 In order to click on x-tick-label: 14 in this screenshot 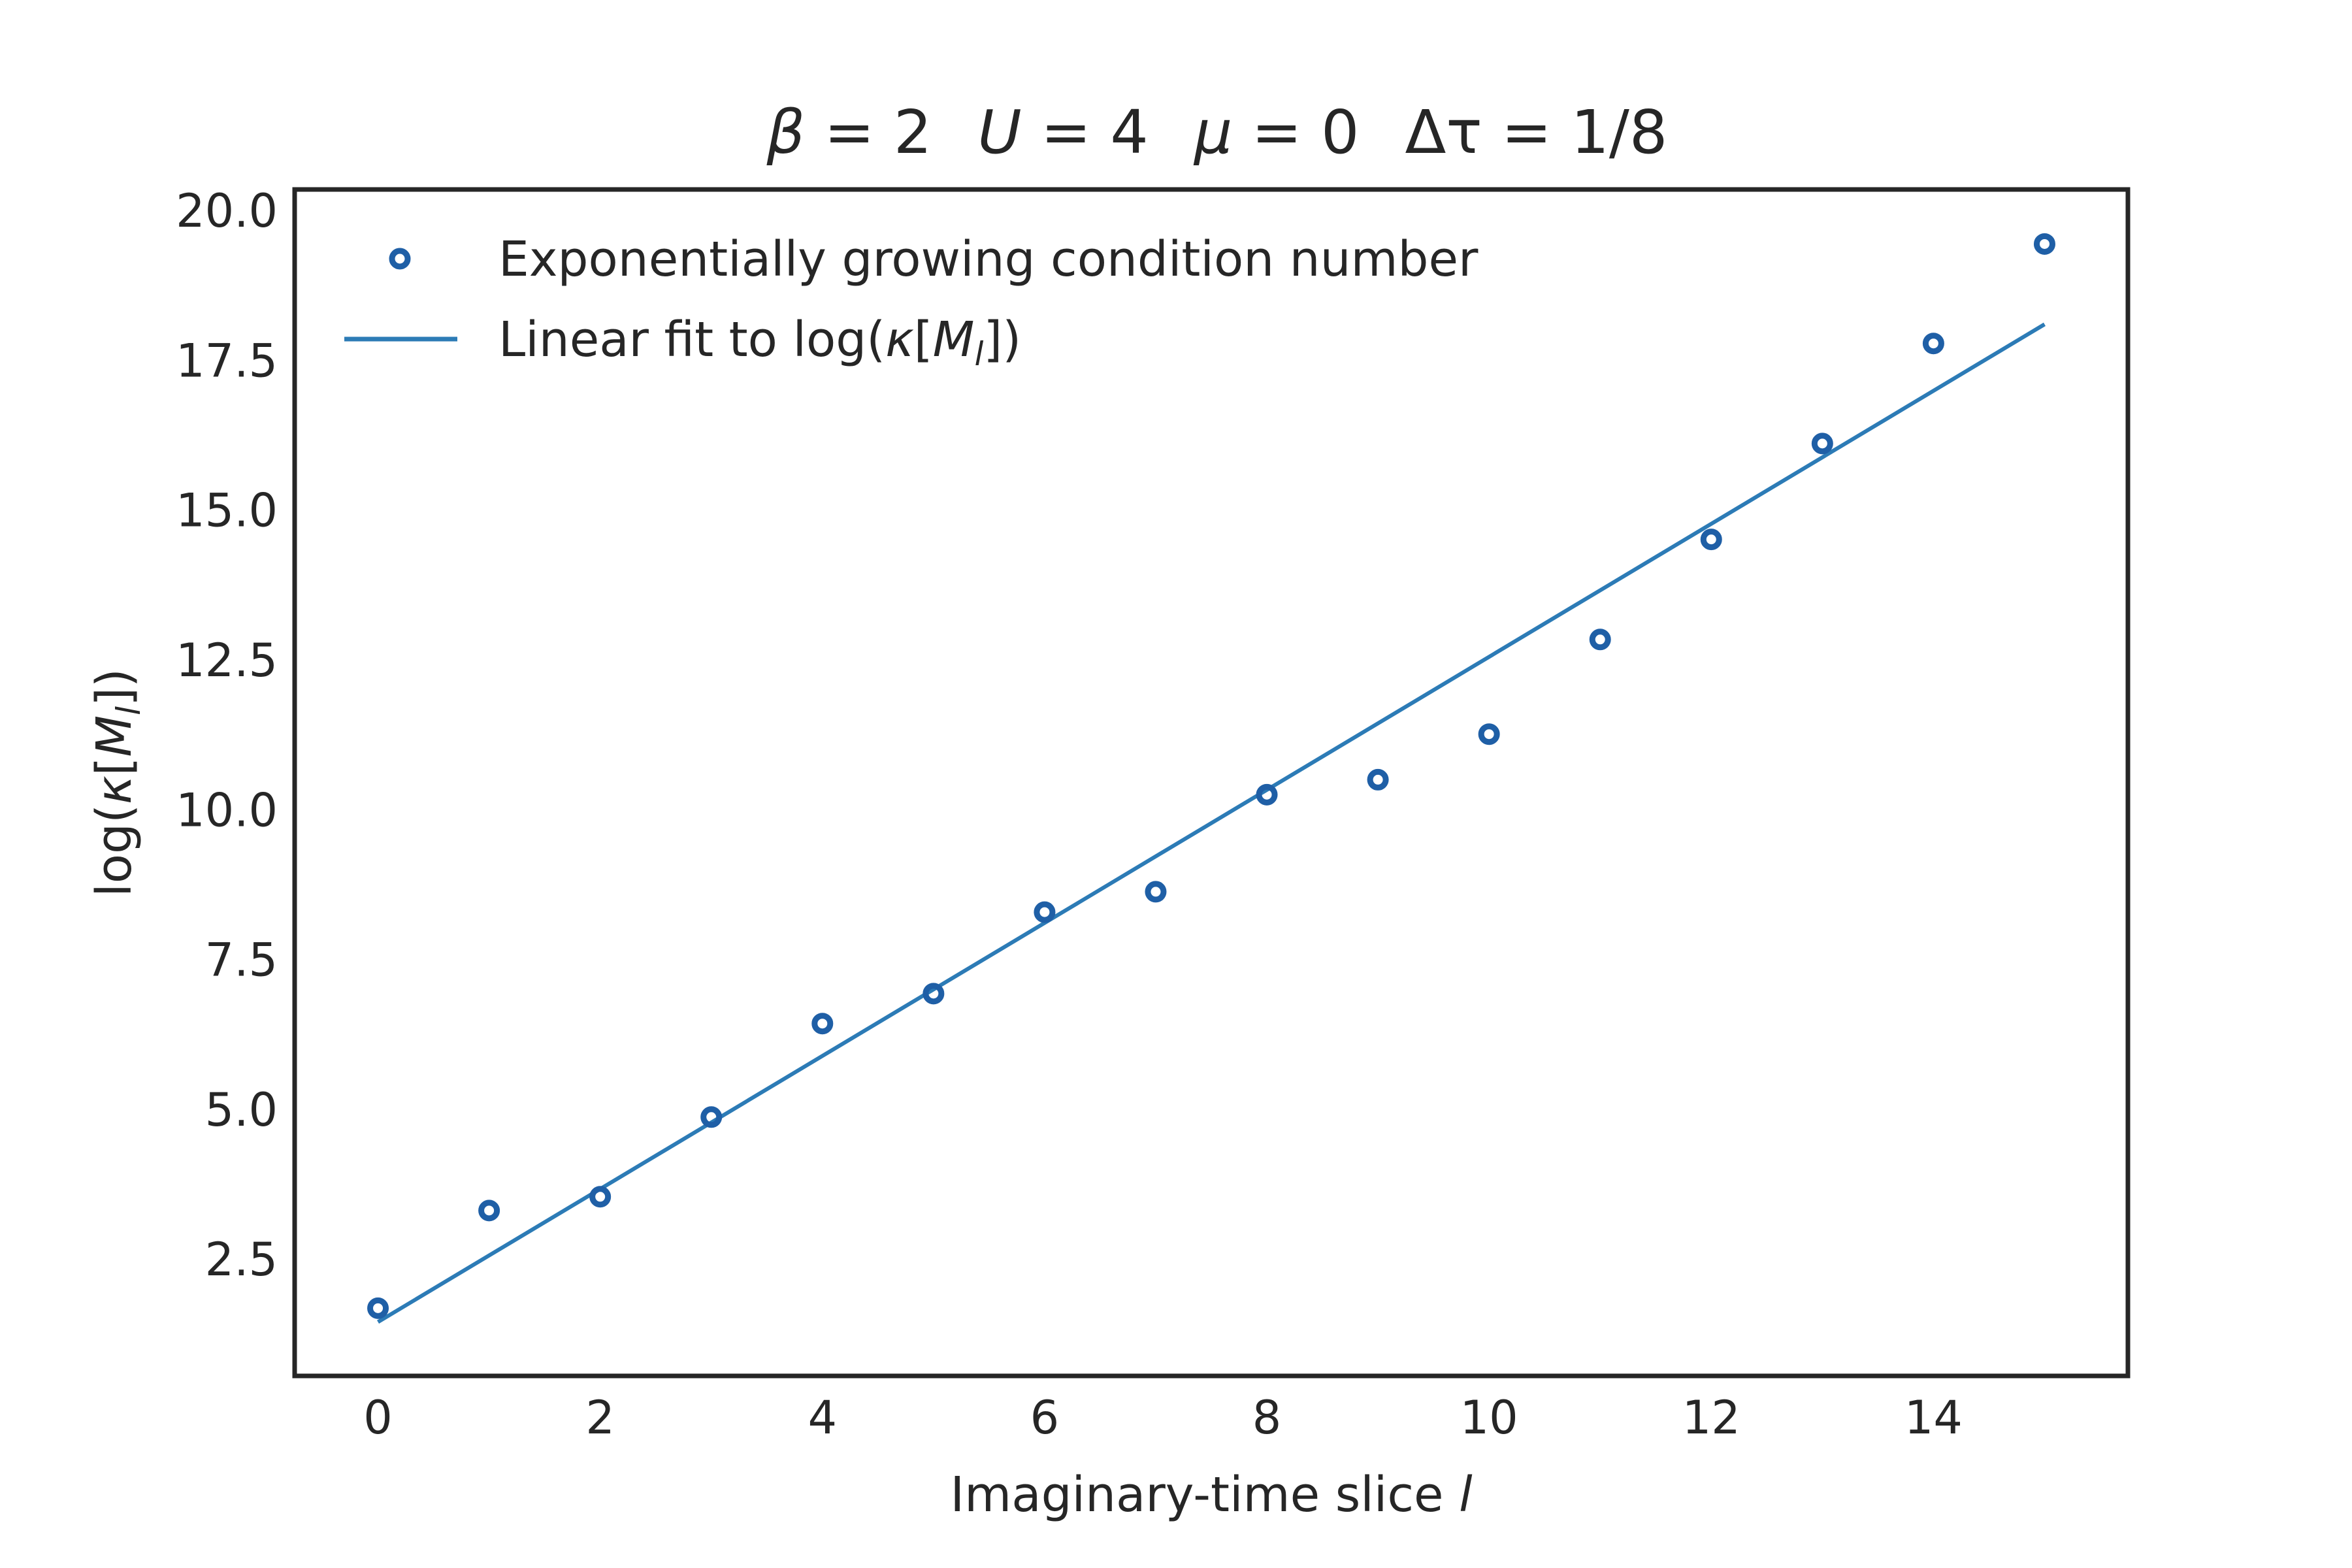, I will do `click(1933, 1418)`.